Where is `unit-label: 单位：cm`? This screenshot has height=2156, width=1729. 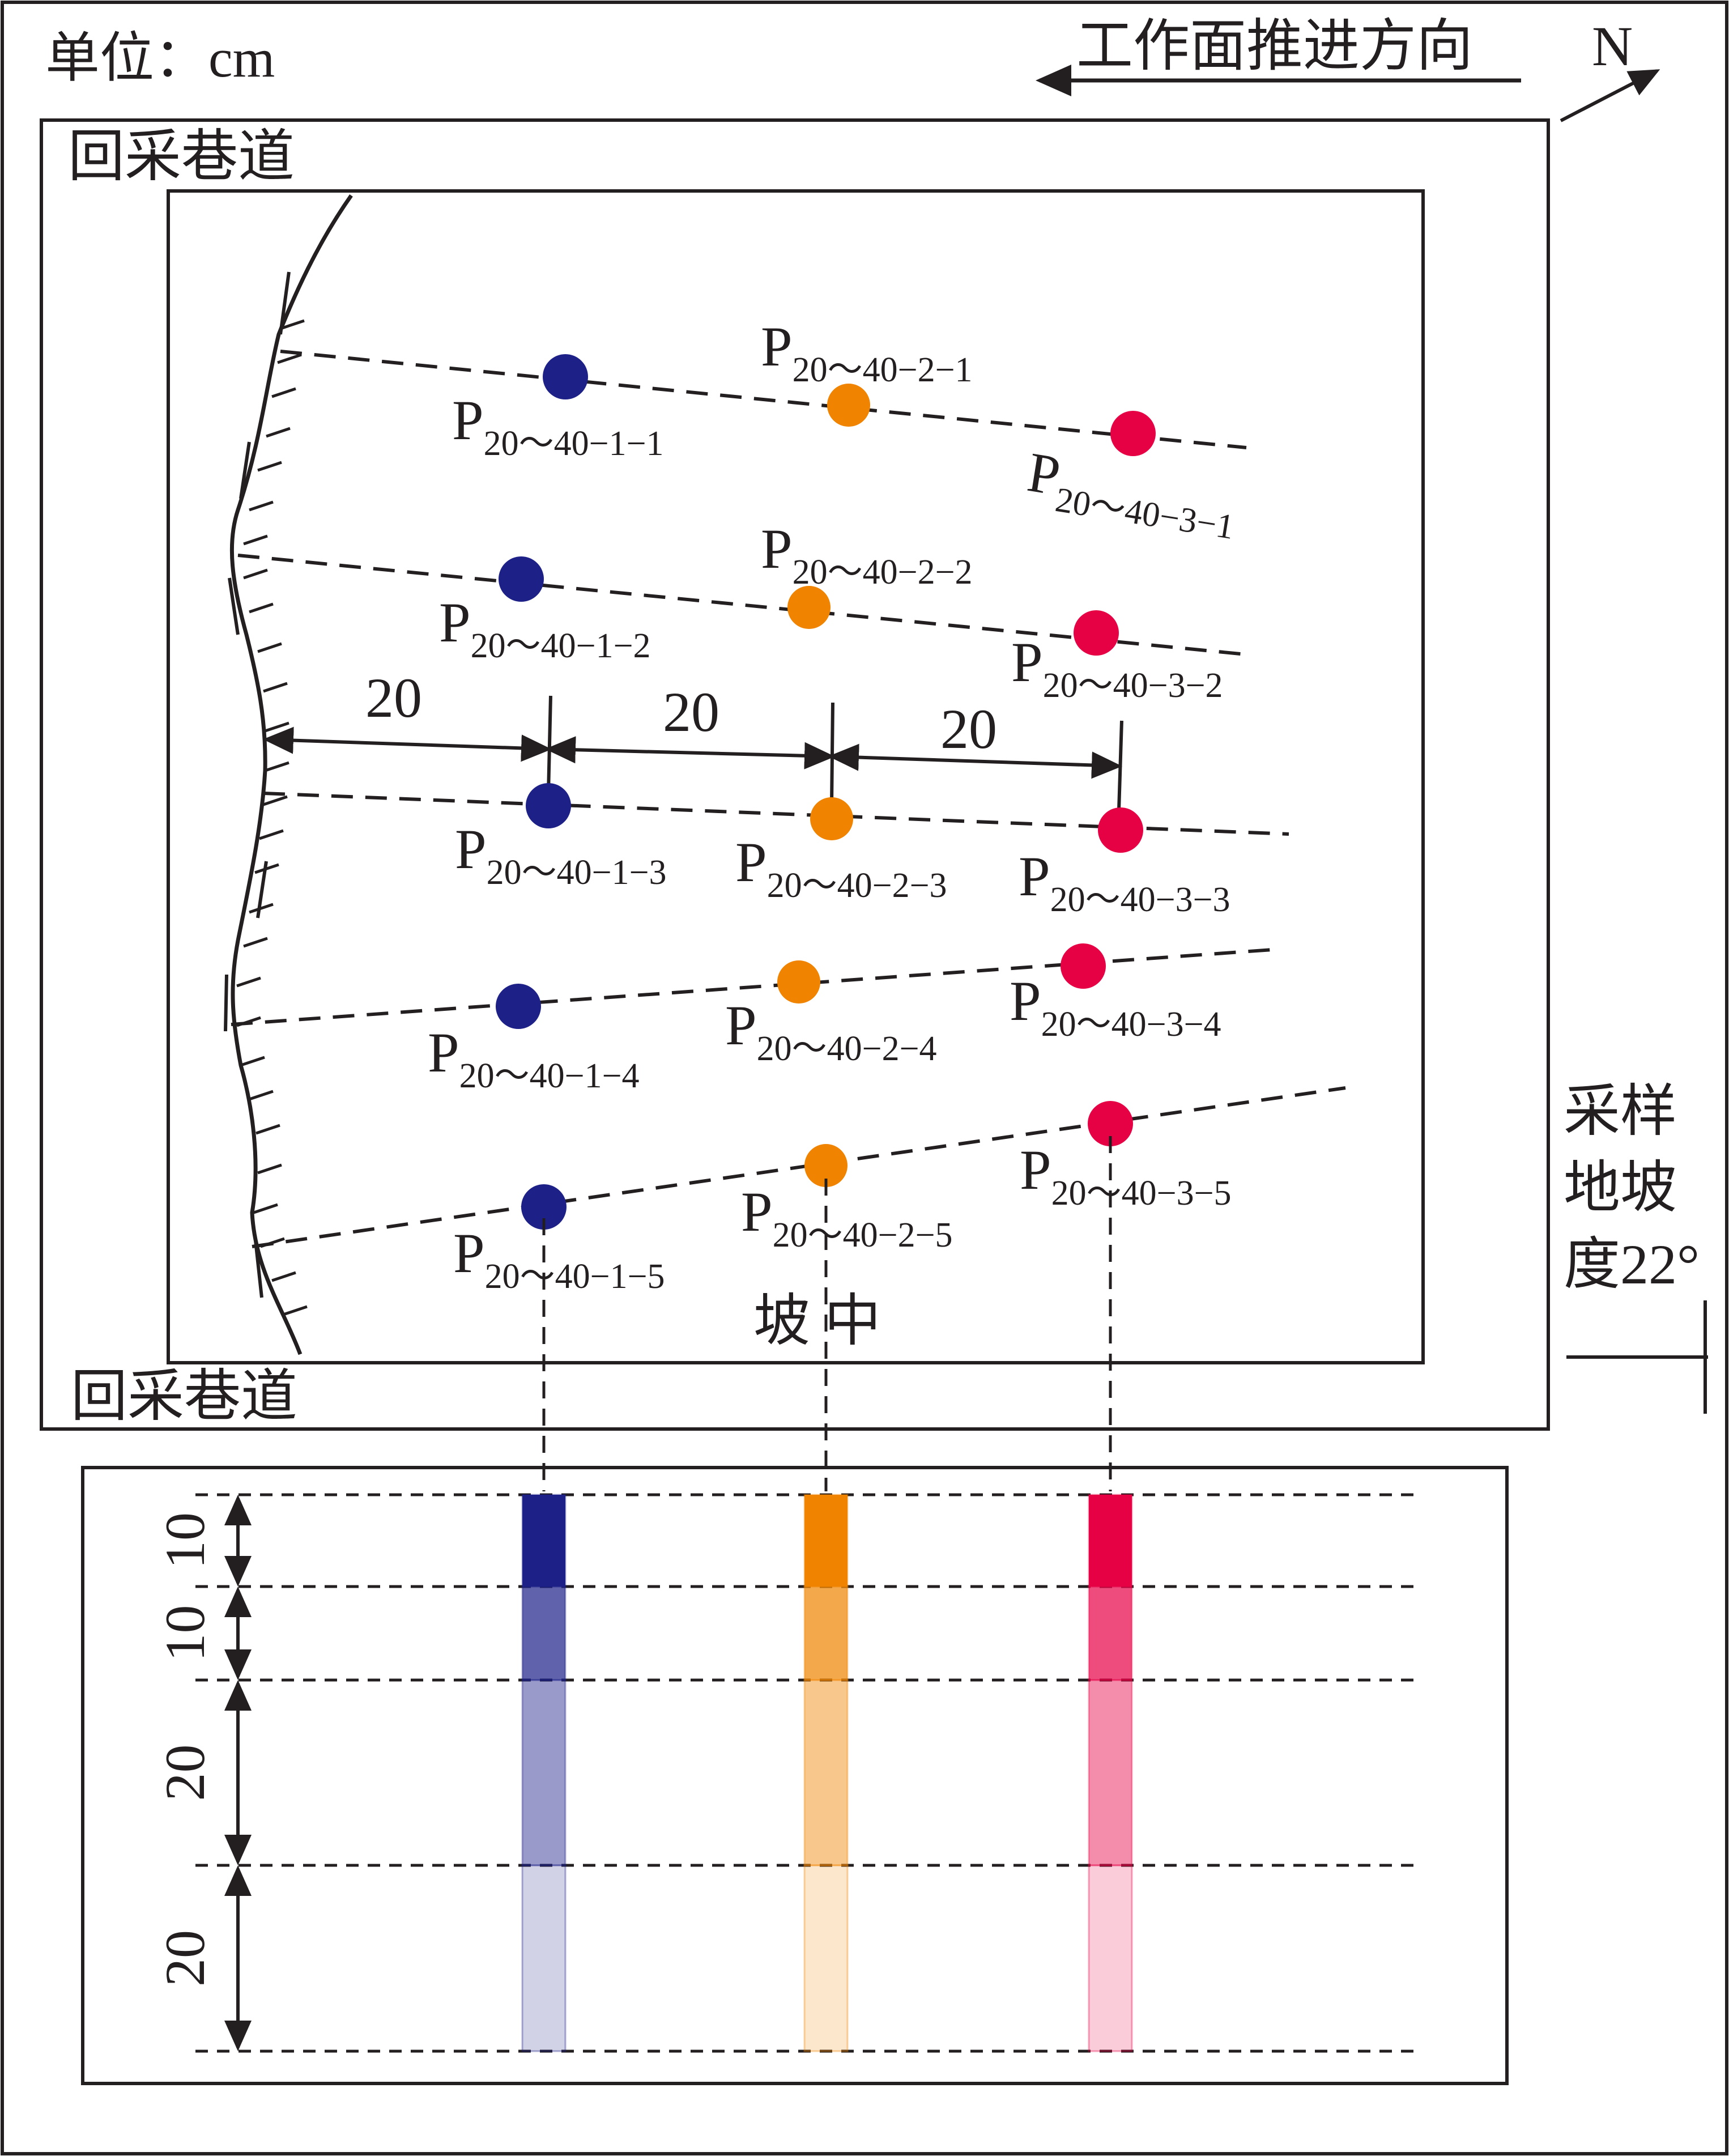 unit-label: 单位：cm is located at coordinates (160, 58).